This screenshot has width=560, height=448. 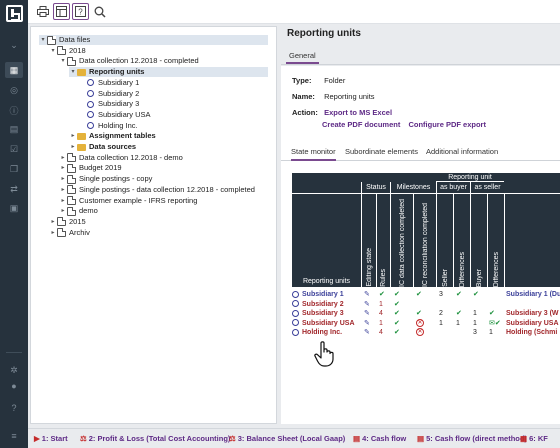 What do you see at coordinates (361, 124) in the screenshot?
I see `create-pdf-link: Create PDF document` at bounding box center [361, 124].